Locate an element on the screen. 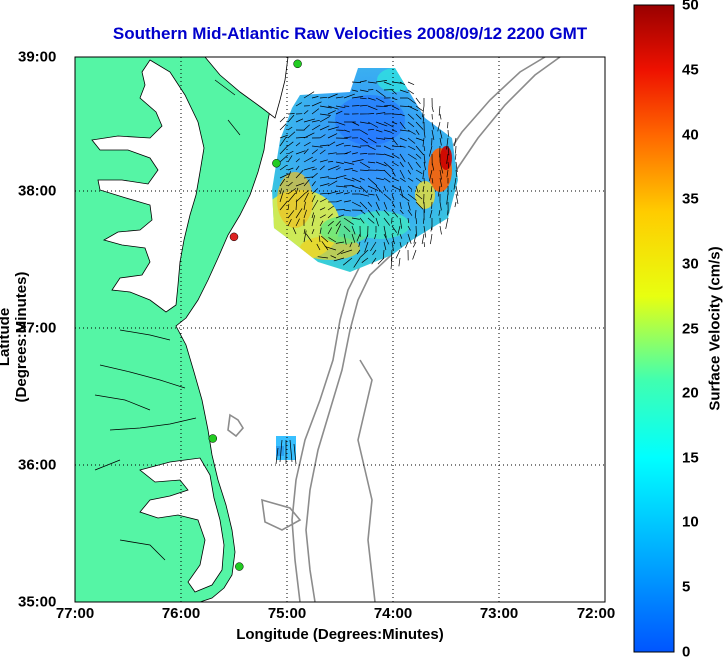 The width and height of the screenshot is (724, 661). y-tick-label: 35:00 is located at coordinates (37, 602).